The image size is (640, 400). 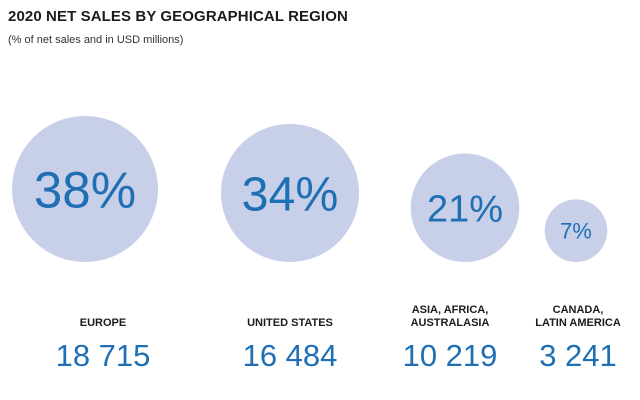 I want to click on region-name-2: UNITED STATES, so click(x=290, y=323).